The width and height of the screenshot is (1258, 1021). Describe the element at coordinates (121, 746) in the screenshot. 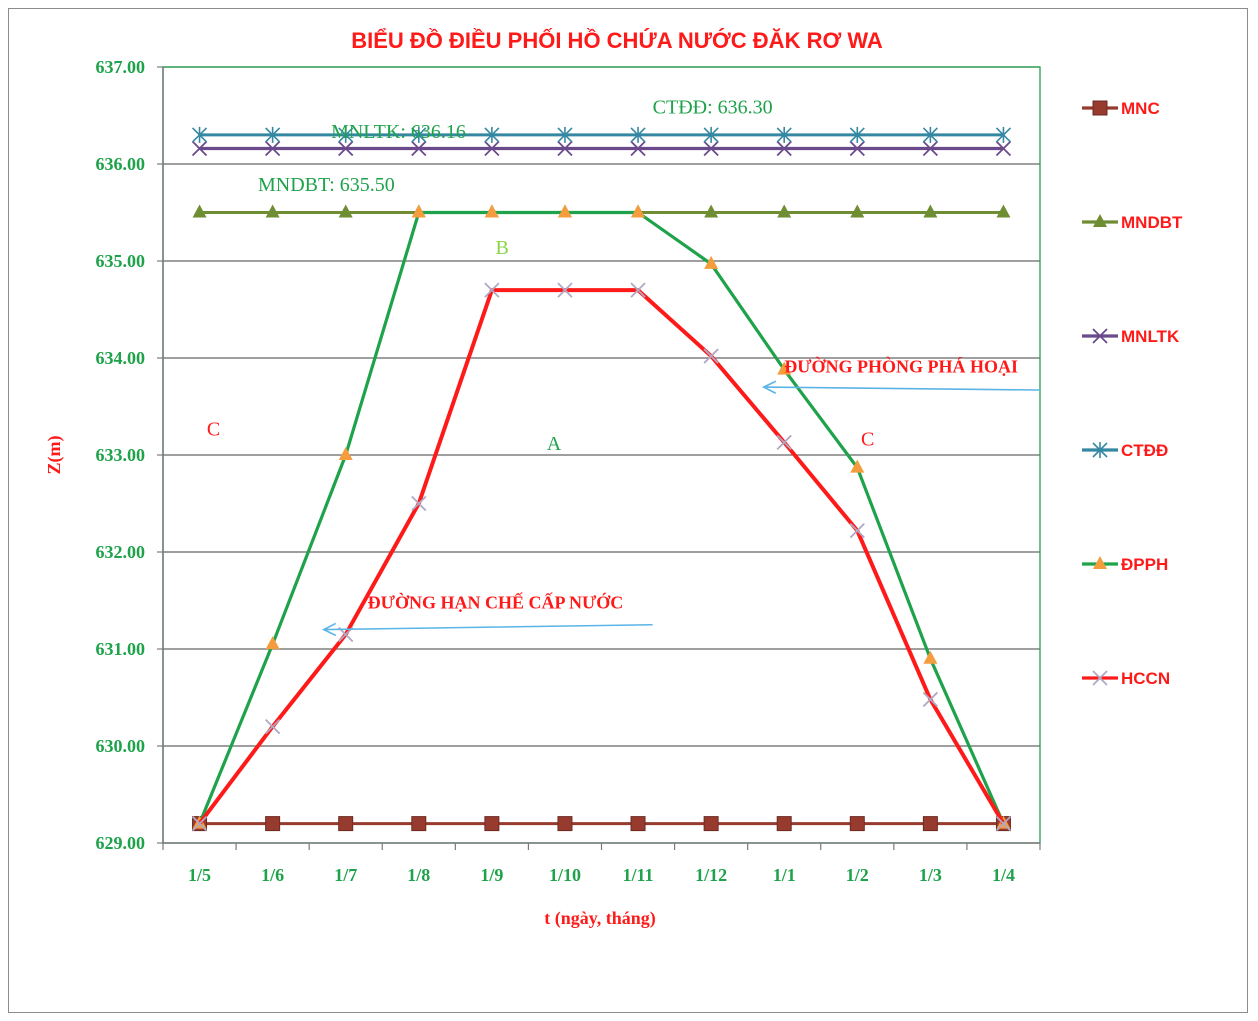

I see `y-tick-label: 630.00` at that location.